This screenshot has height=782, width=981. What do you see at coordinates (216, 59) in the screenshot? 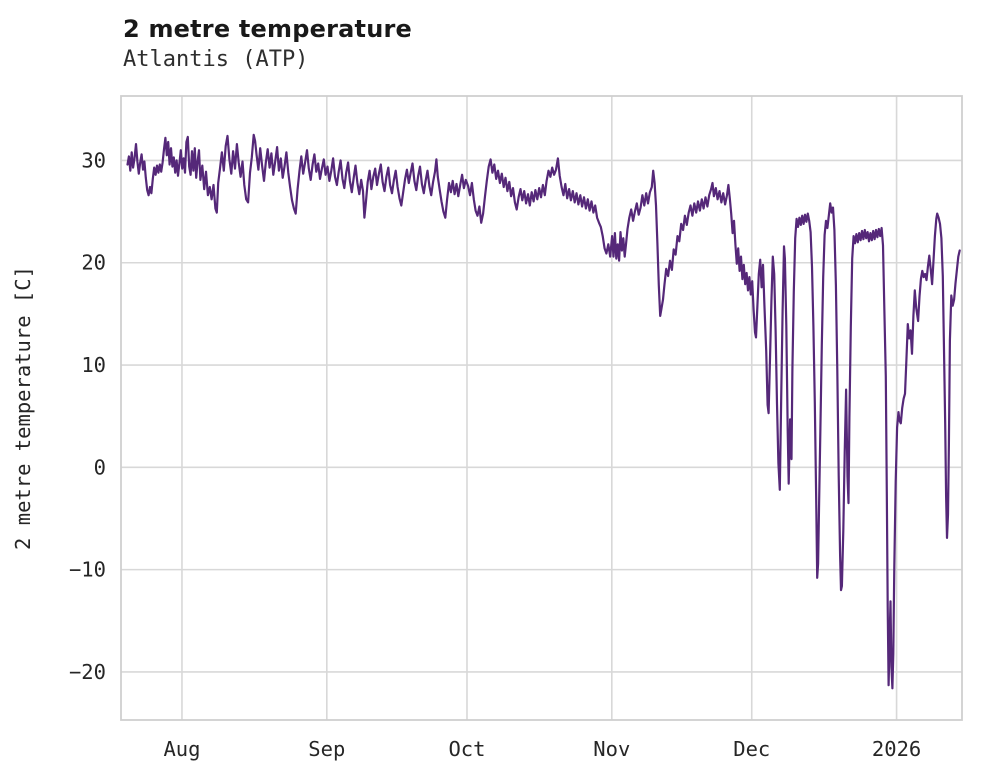
I see `chart-subtitle: Atlantis (ATP)` at bounding box center [216, 59].